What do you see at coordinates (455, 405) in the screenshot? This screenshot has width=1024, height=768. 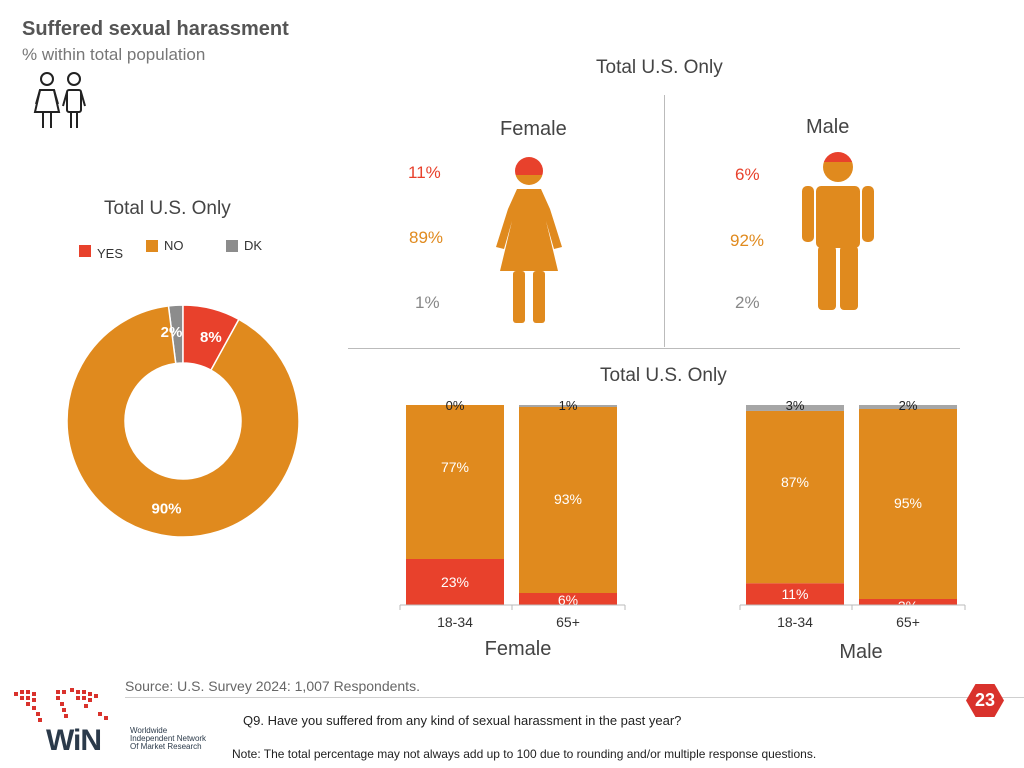 I see `bar-dk-label: 0%` at bounding box center [455, 405].